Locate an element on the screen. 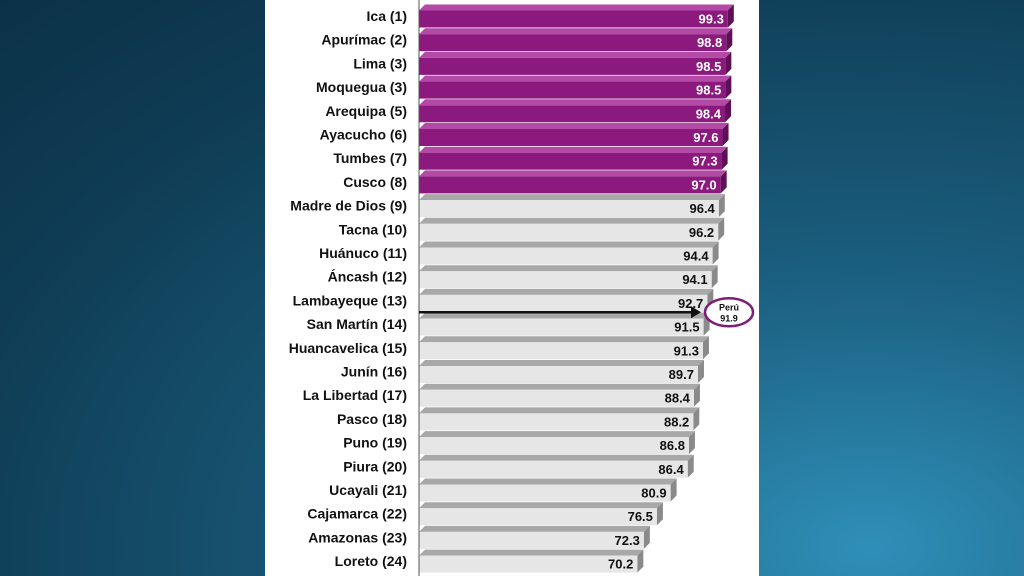 This screenshot has height=576, width=1024. category-label: Tacna (10) is located at coordinates (373, 229).